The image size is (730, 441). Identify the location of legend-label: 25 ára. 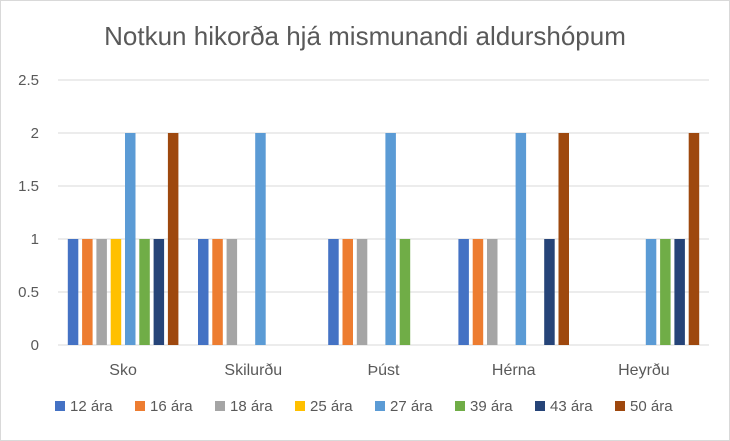
(331, 406).